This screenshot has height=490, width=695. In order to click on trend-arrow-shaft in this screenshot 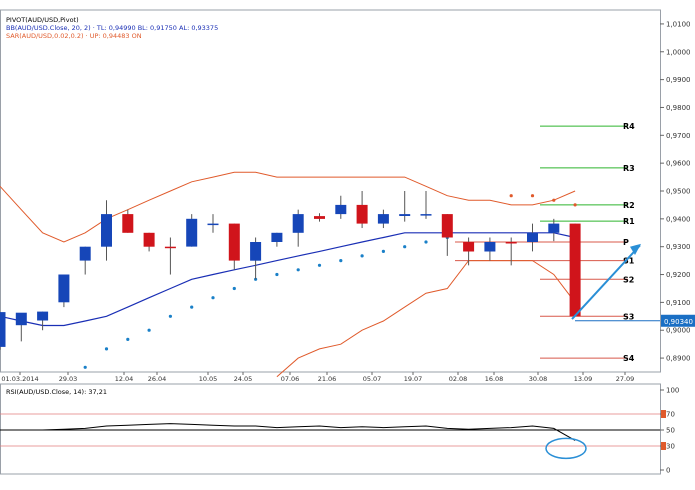, I will do `click(606, 282)`.